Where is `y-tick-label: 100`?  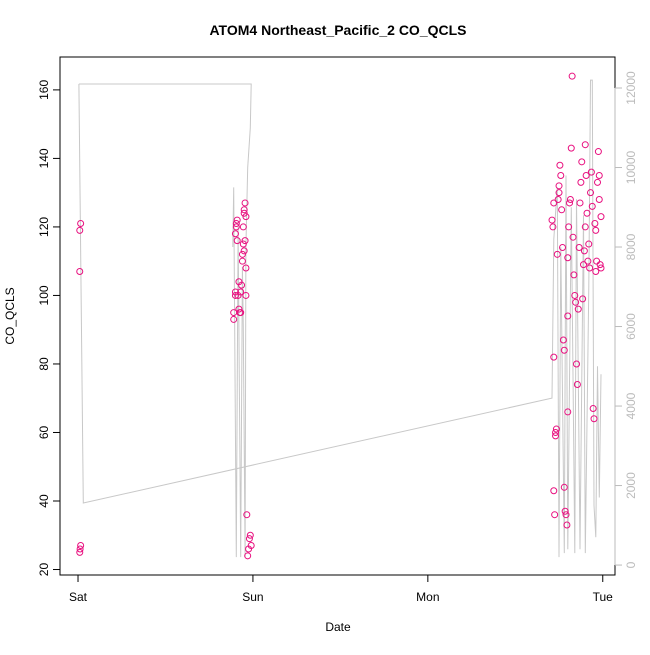 y-tick-label: 100 is located at coordinates (44, 295).